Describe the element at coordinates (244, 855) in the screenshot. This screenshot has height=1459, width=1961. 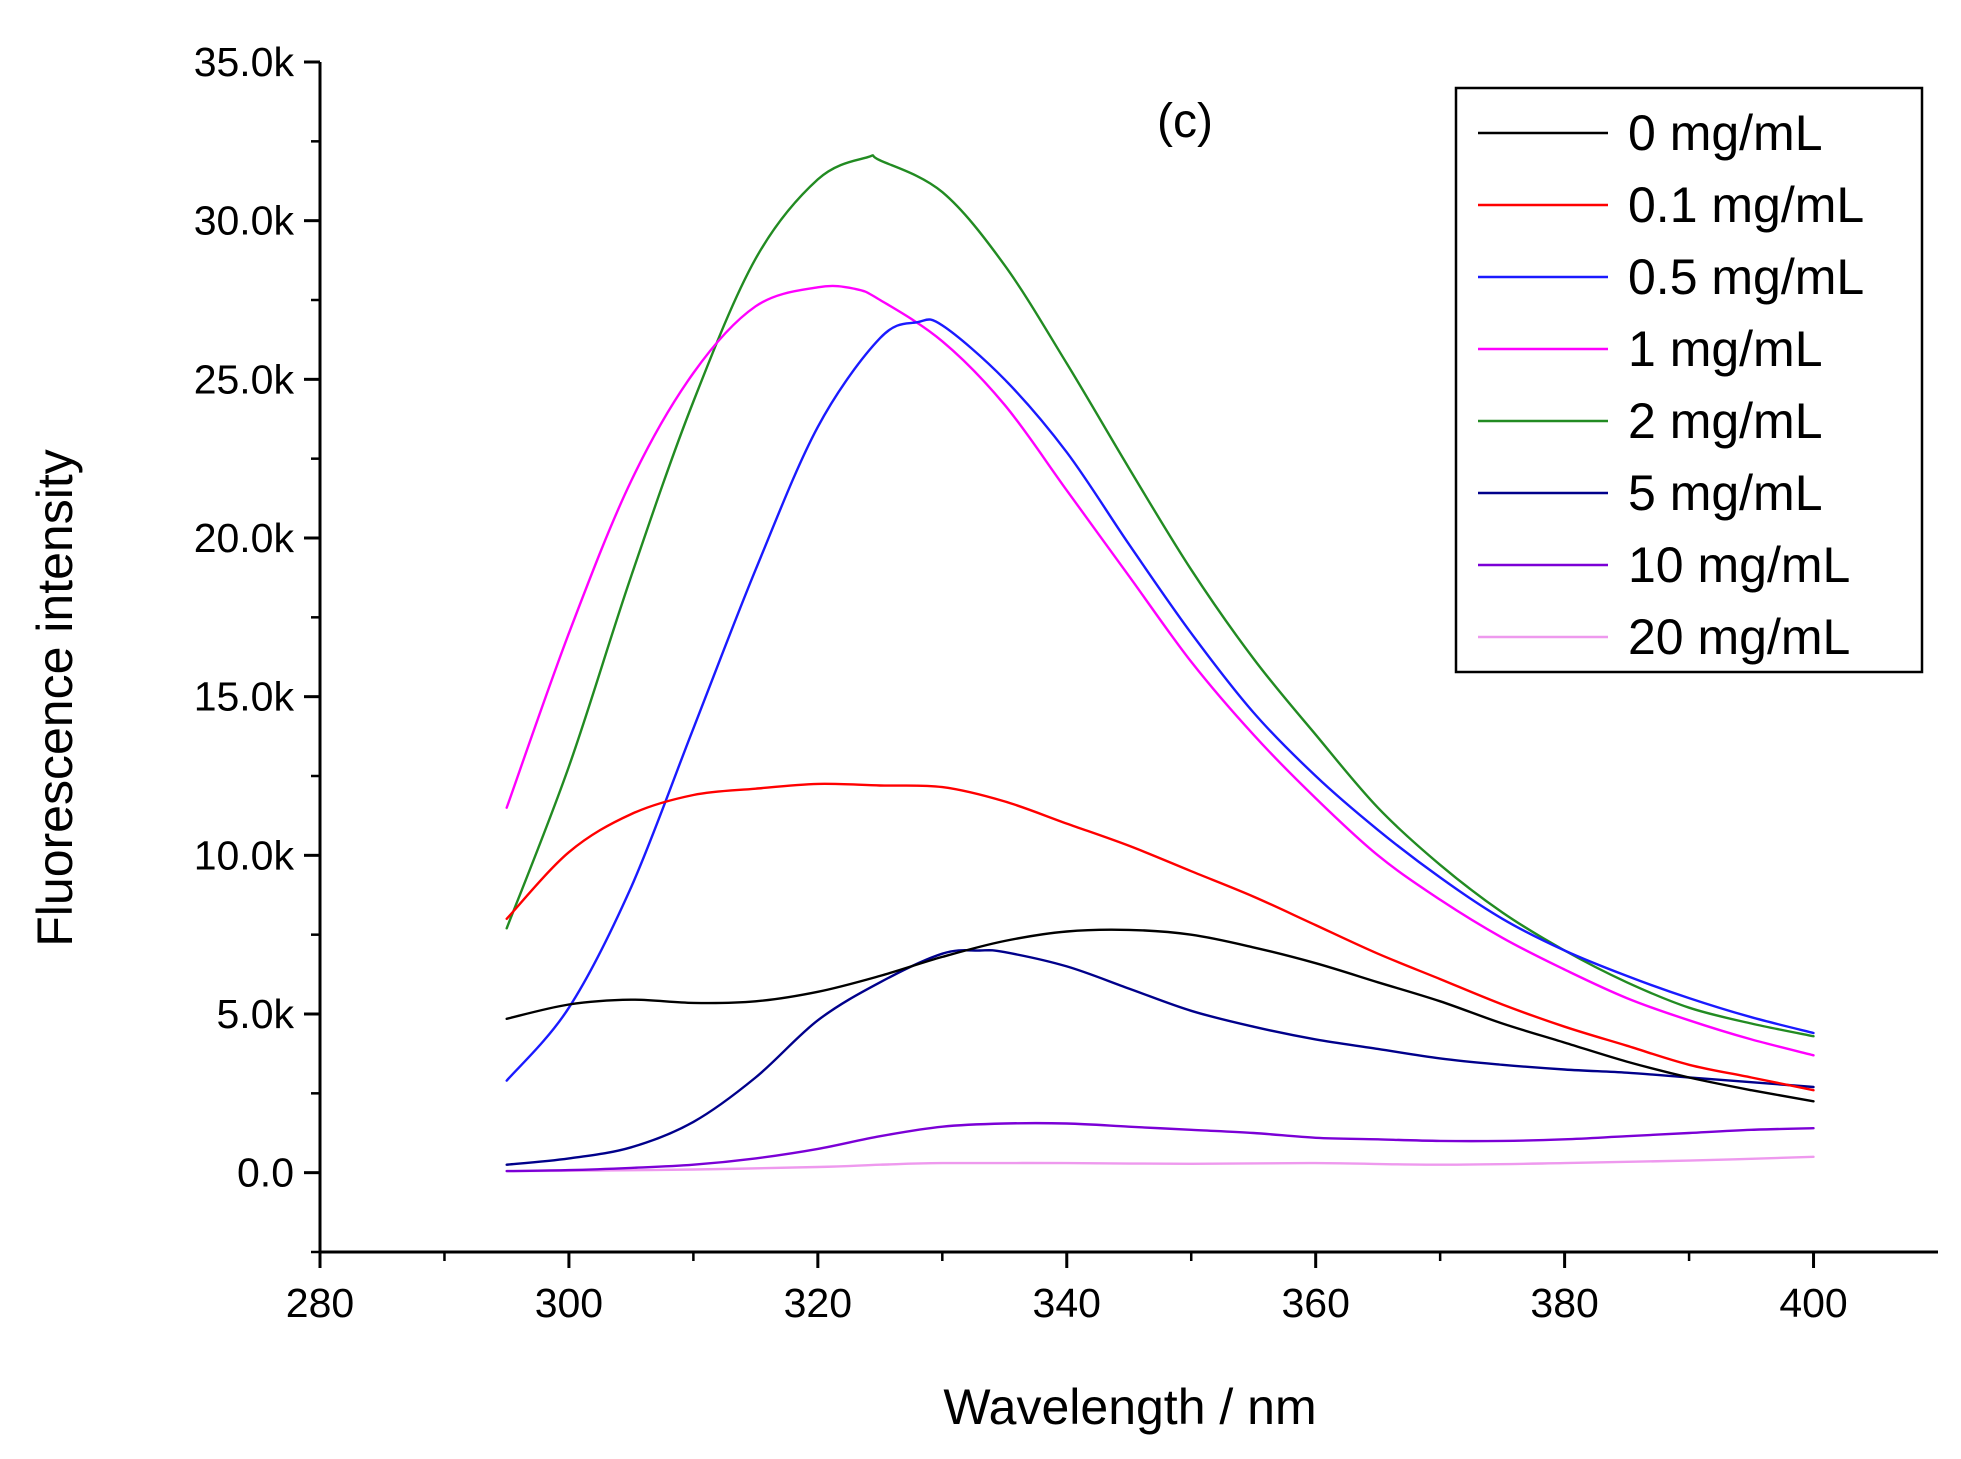
I see `y-tick-label: 10.0k` at that location.